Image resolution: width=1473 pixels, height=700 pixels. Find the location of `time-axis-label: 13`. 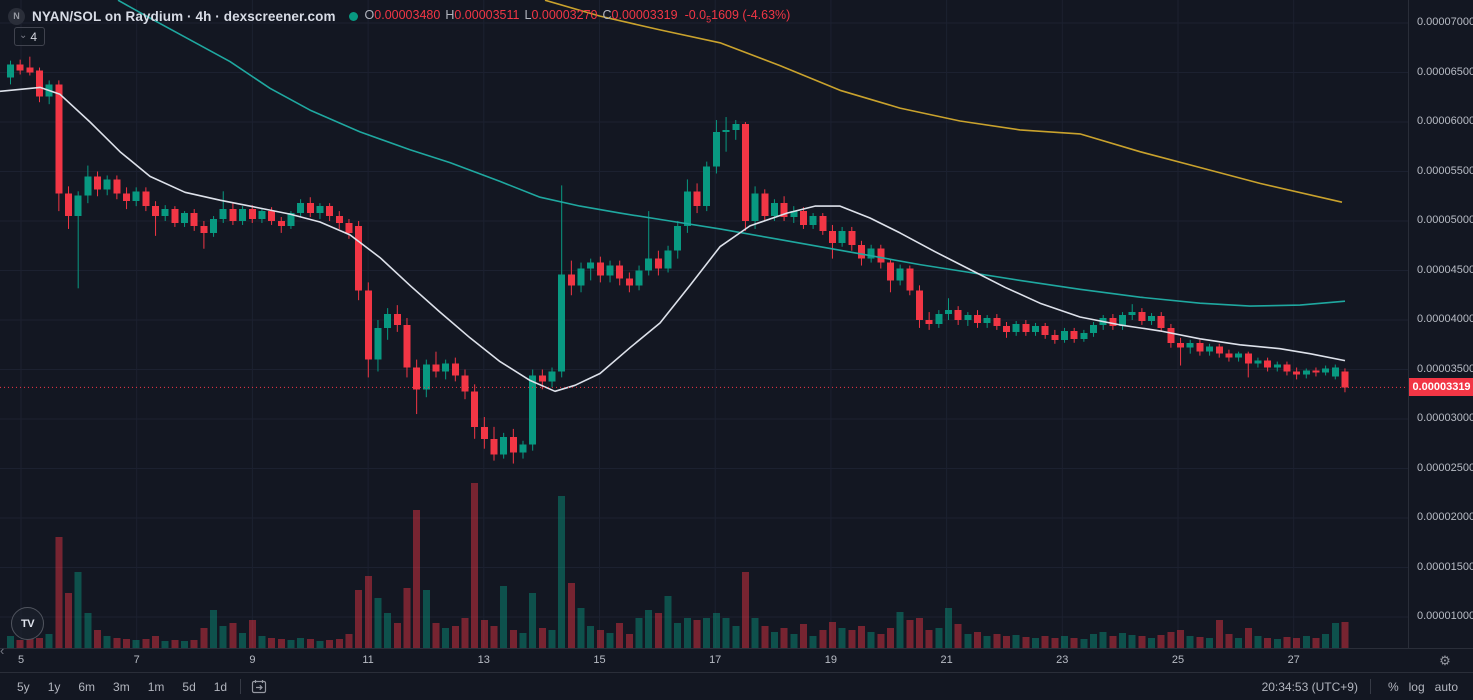

time-axis-label: 13 is located at coordinates (483, 660).